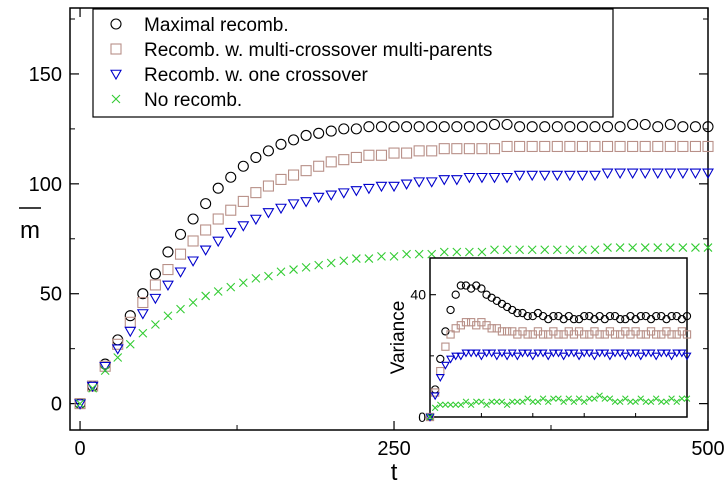 This screenshot has width=725, height=490. What do you see at coordinates (394, 472) in the screenshot?
I see `x-axis-label: t` at bounding box center [394, 472].